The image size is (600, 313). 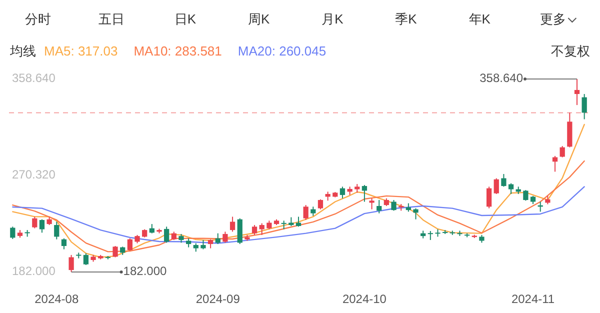 What do you see at coordinates (22, 50) in the screenshot?
I see `legend-title: 均线` at bounding box center [22, 50].